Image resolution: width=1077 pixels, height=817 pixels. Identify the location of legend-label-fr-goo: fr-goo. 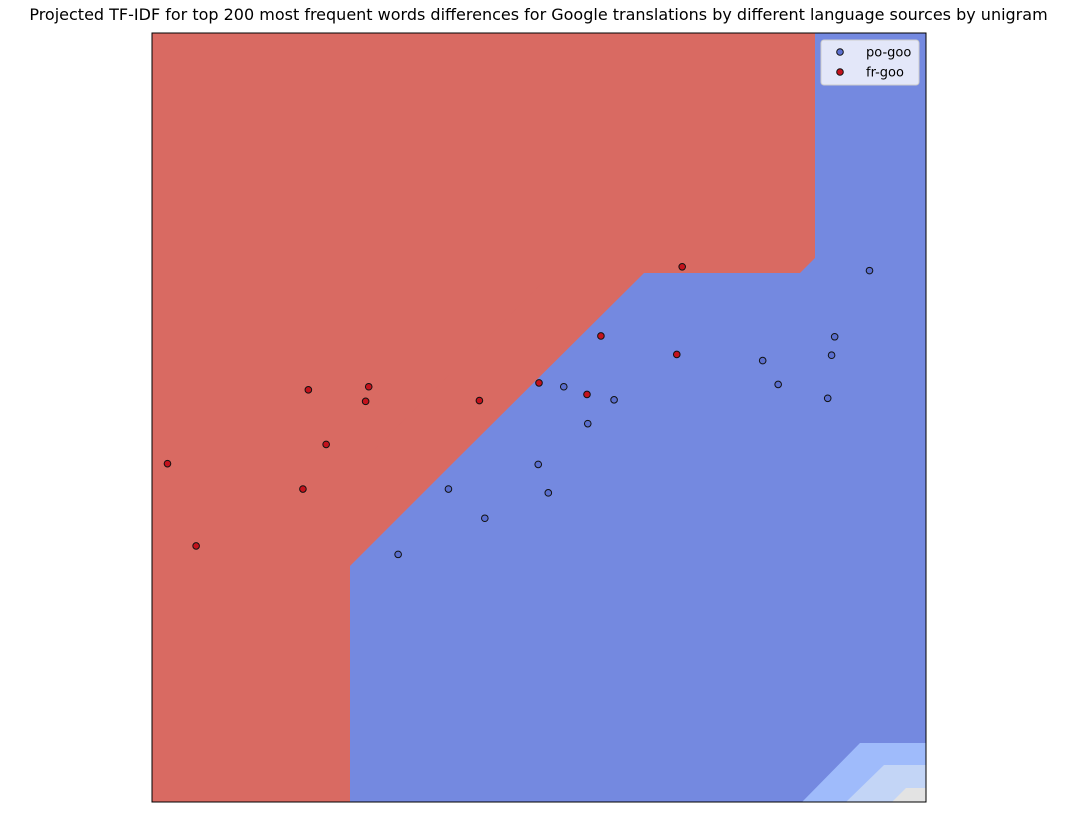
(885, 73).